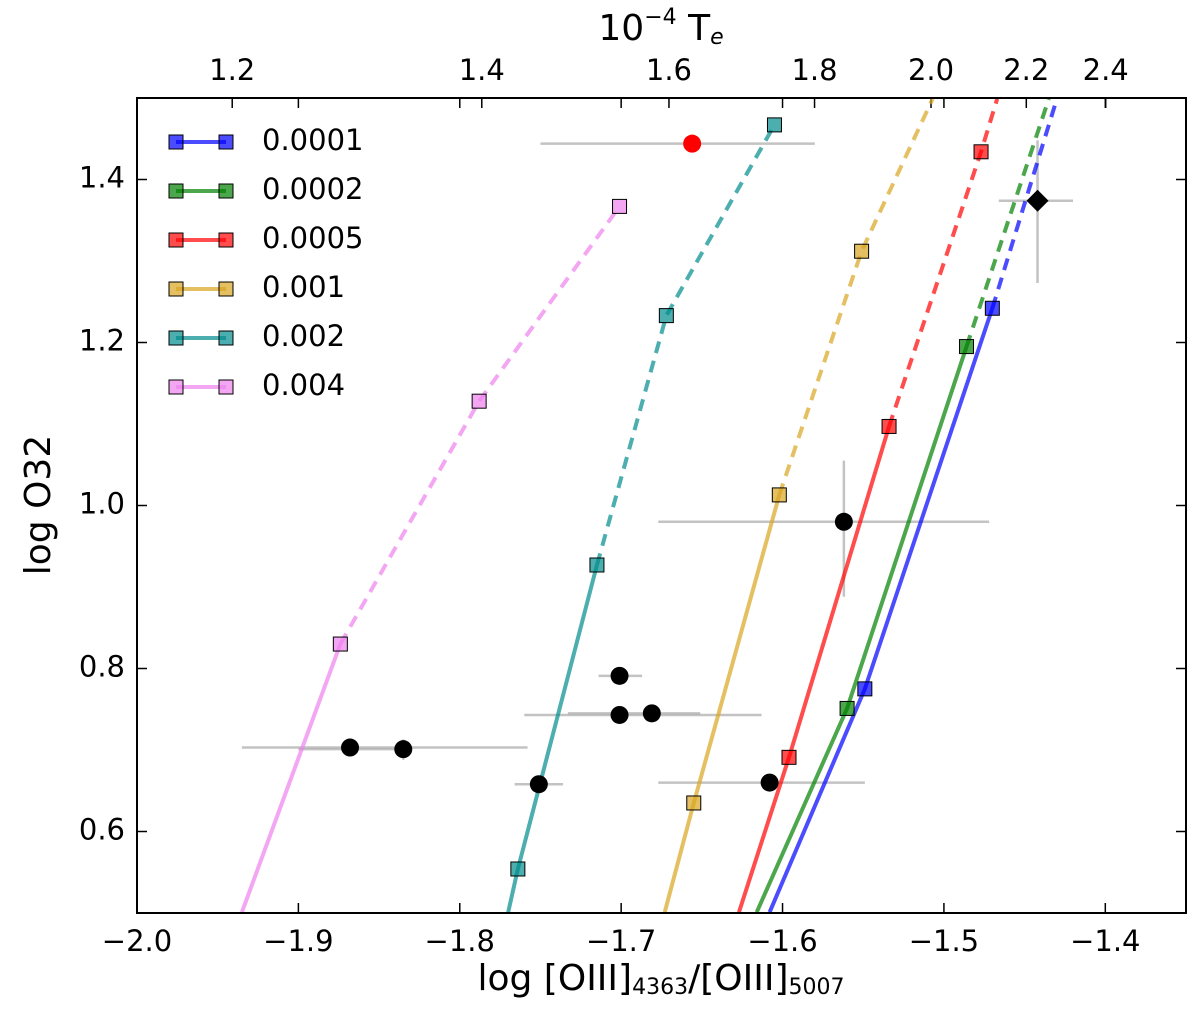  Describe the element at coordinates (303, 287) in the screenshot. I see `legend-label: 0.001` at that location.